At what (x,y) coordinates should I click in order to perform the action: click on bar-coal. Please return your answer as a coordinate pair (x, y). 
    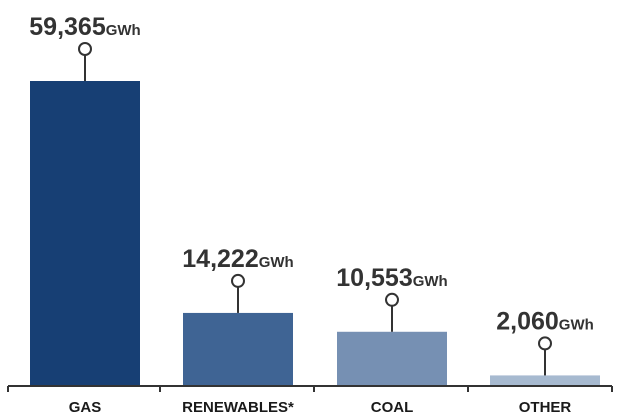
    Looking at the image, I should click on (392, 358).